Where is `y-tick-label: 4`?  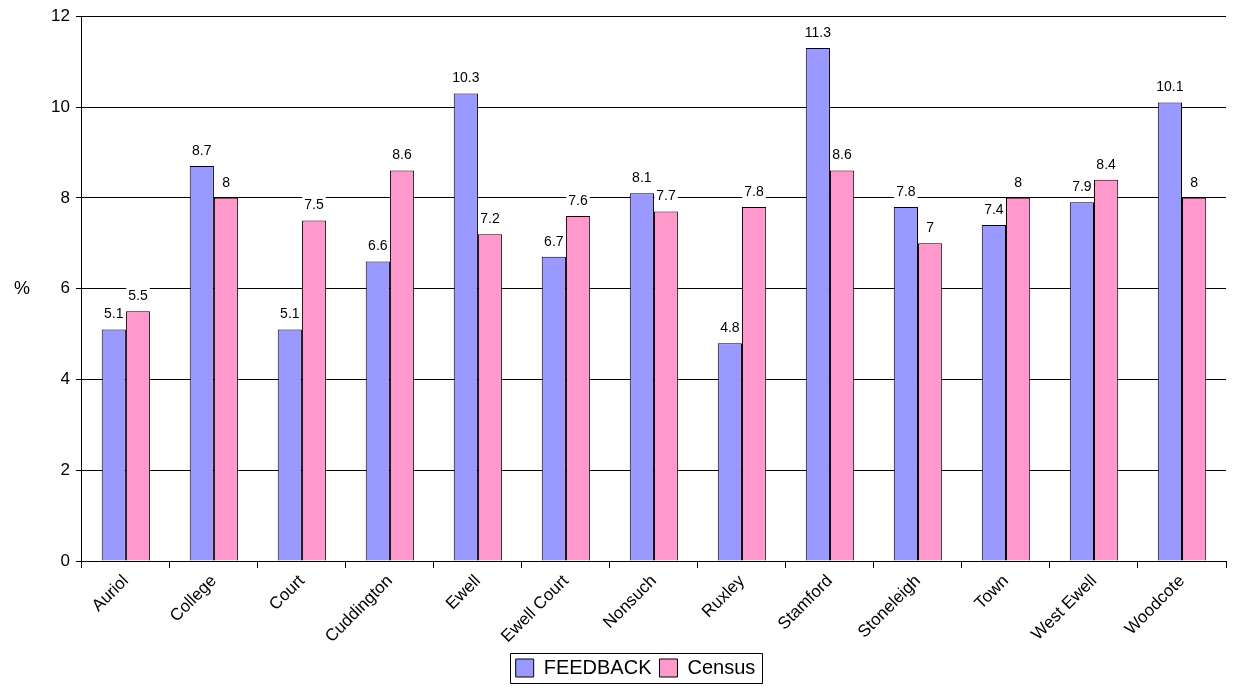 y-tick-label: 4 is located at coordinates (65, 379).